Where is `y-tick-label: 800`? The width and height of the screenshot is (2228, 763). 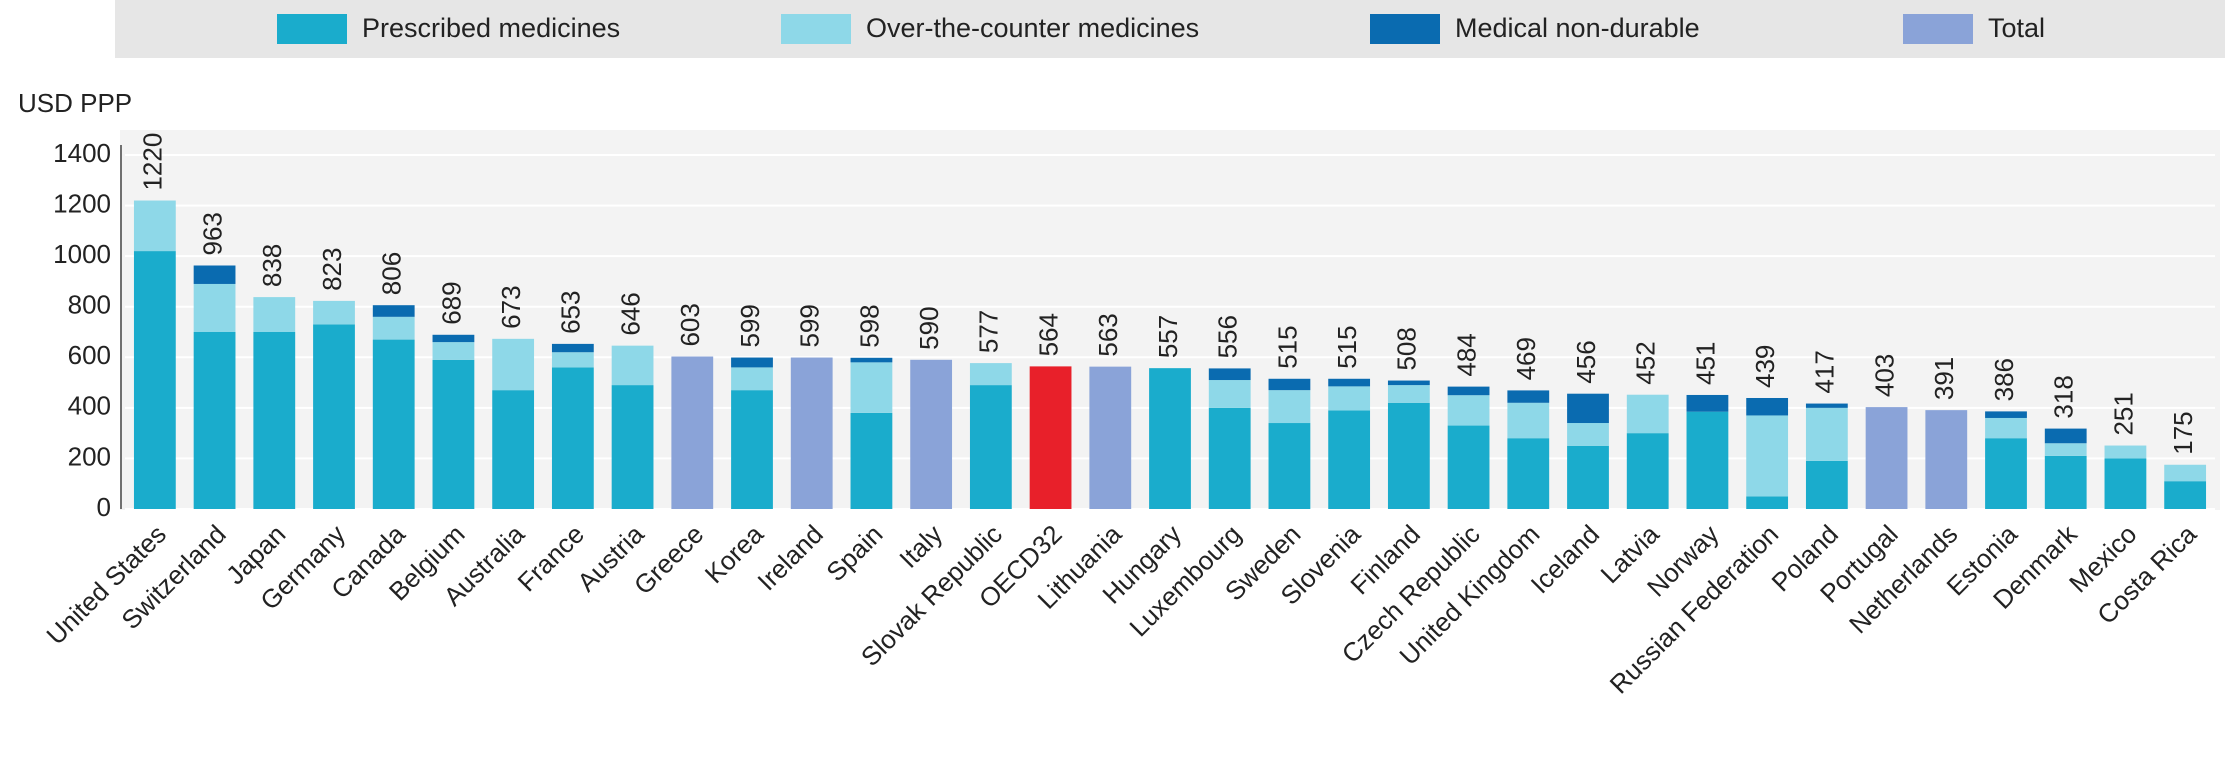 y-tick-label: 800 is located at coordinates (89, 305).